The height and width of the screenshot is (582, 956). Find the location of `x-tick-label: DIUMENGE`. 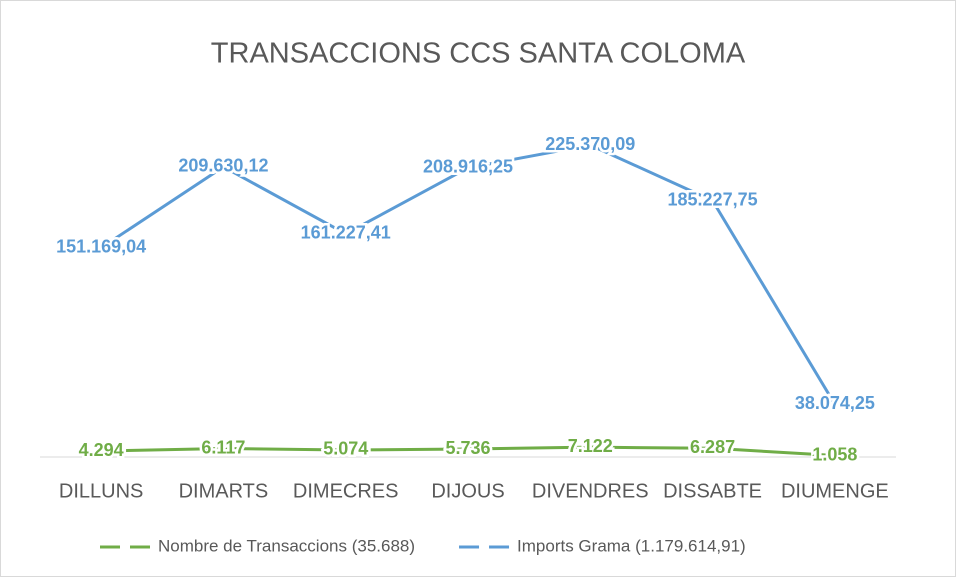

x-tick-label: DIUMENGE is located at coordinates (835, 491).